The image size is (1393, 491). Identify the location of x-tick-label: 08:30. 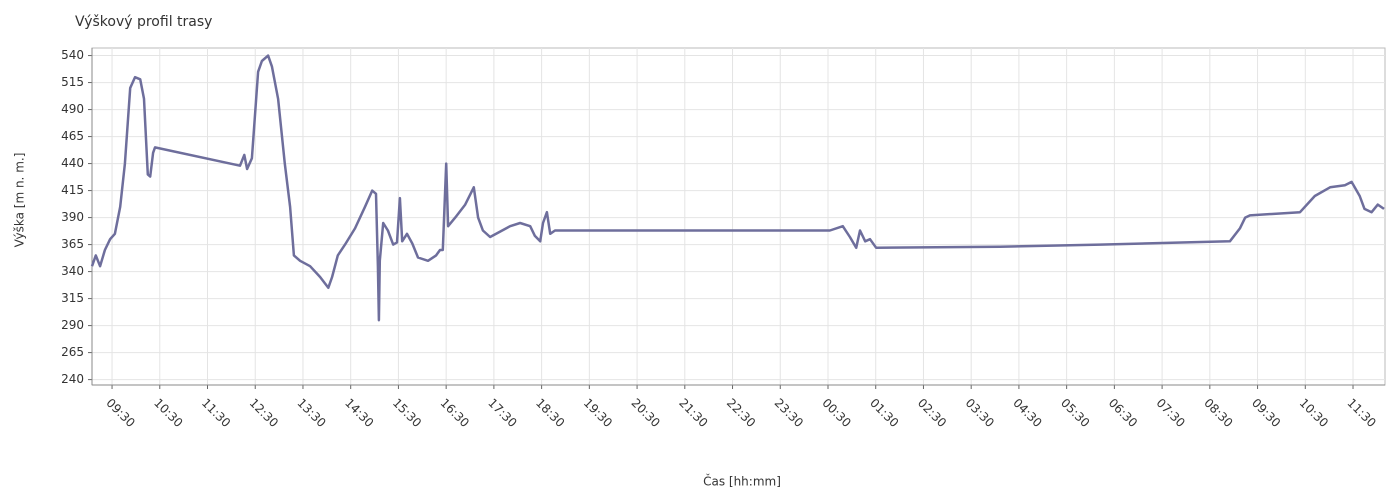
(1218, 413).